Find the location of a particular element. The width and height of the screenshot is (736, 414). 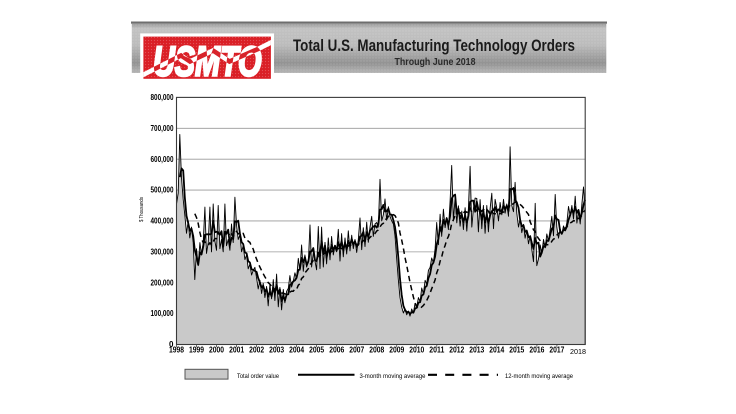

svg-text: 2016 is located at coordinates (536, 350).